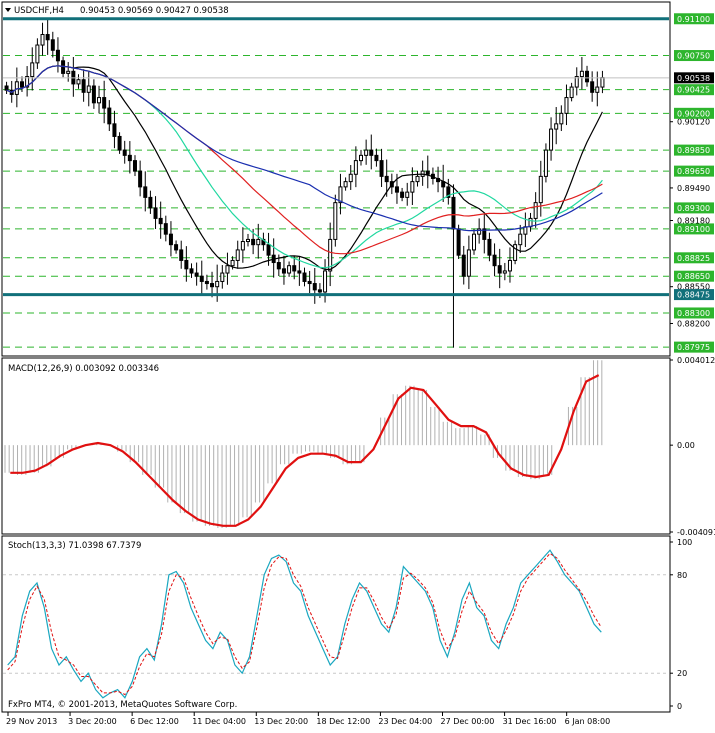 This screenshot has width=715, height=733. Describe the element at coordinates (693, 323) in the screenshot. I see `price-label-text: 0.88200` at that location.